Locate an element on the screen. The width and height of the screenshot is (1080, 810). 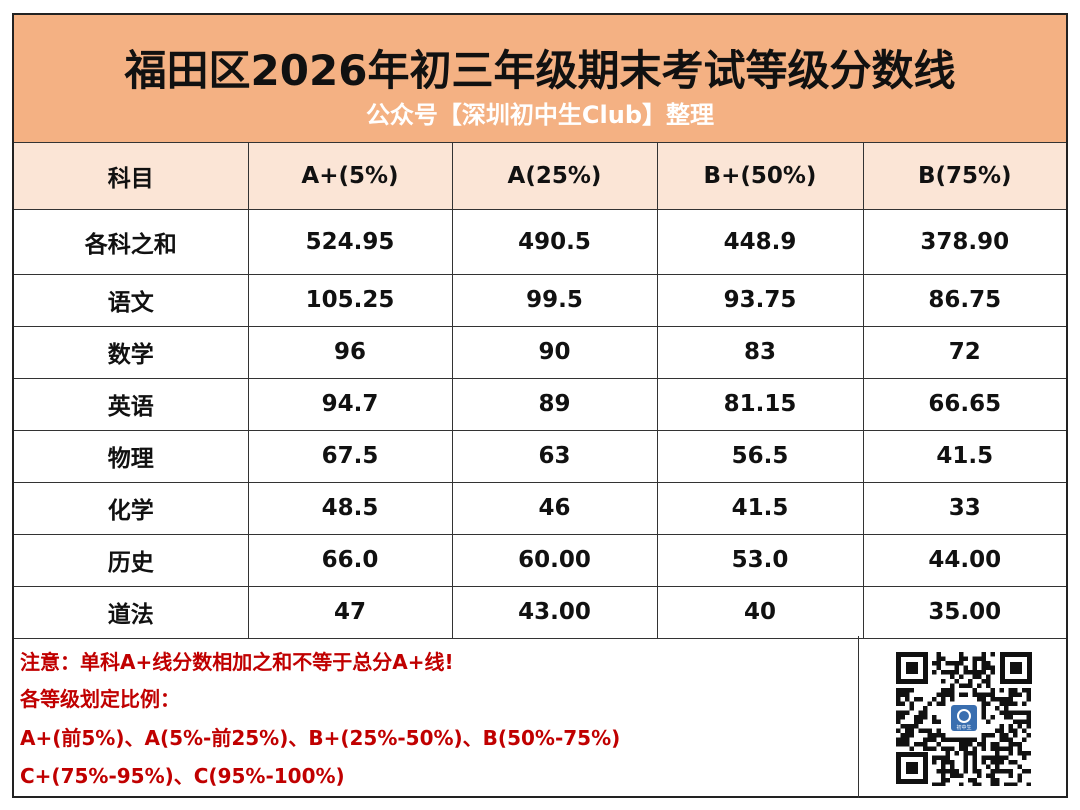
qr-logo-text: 初中生 is located at coordinates (963, 727).